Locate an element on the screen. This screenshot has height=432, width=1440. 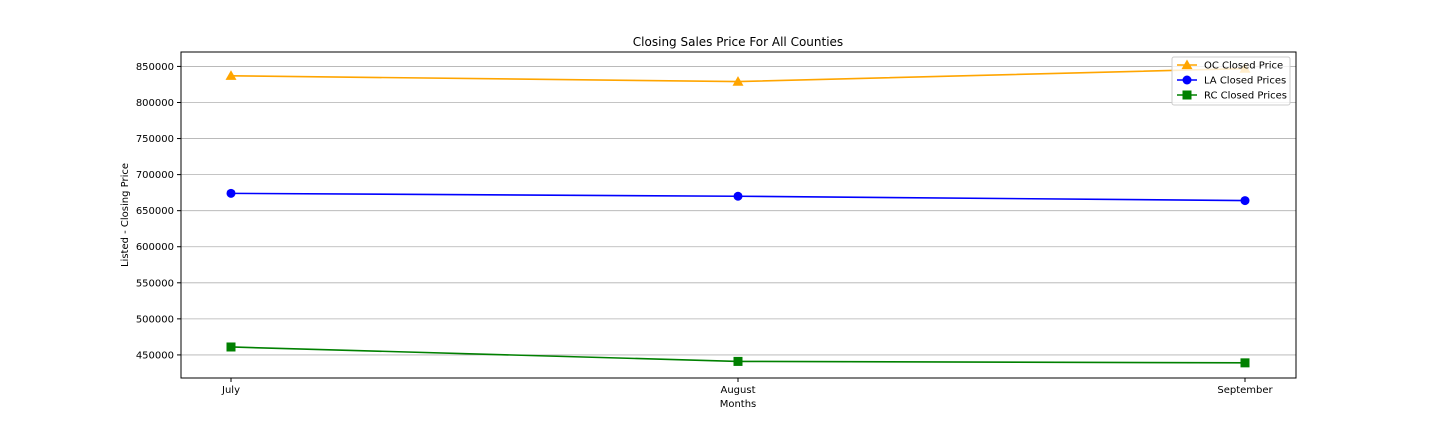
legend-item: OC Closed Price is located at coordinates (1230, 65).